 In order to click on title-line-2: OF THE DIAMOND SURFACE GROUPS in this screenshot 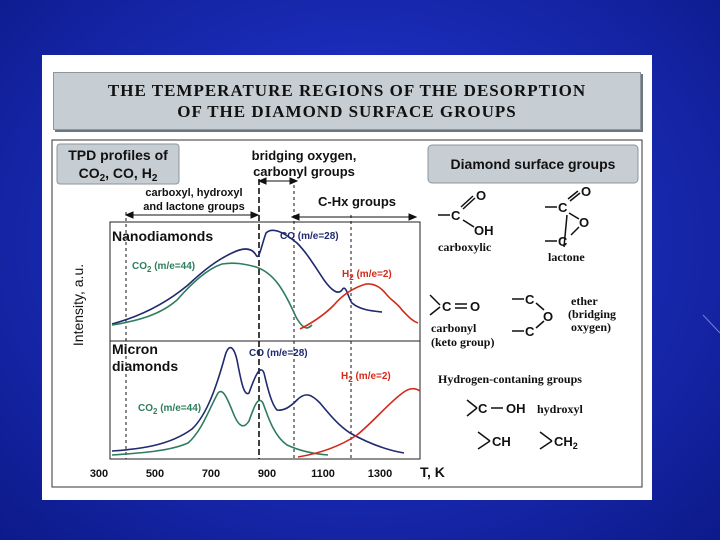, I will do `click(347, 111)`.